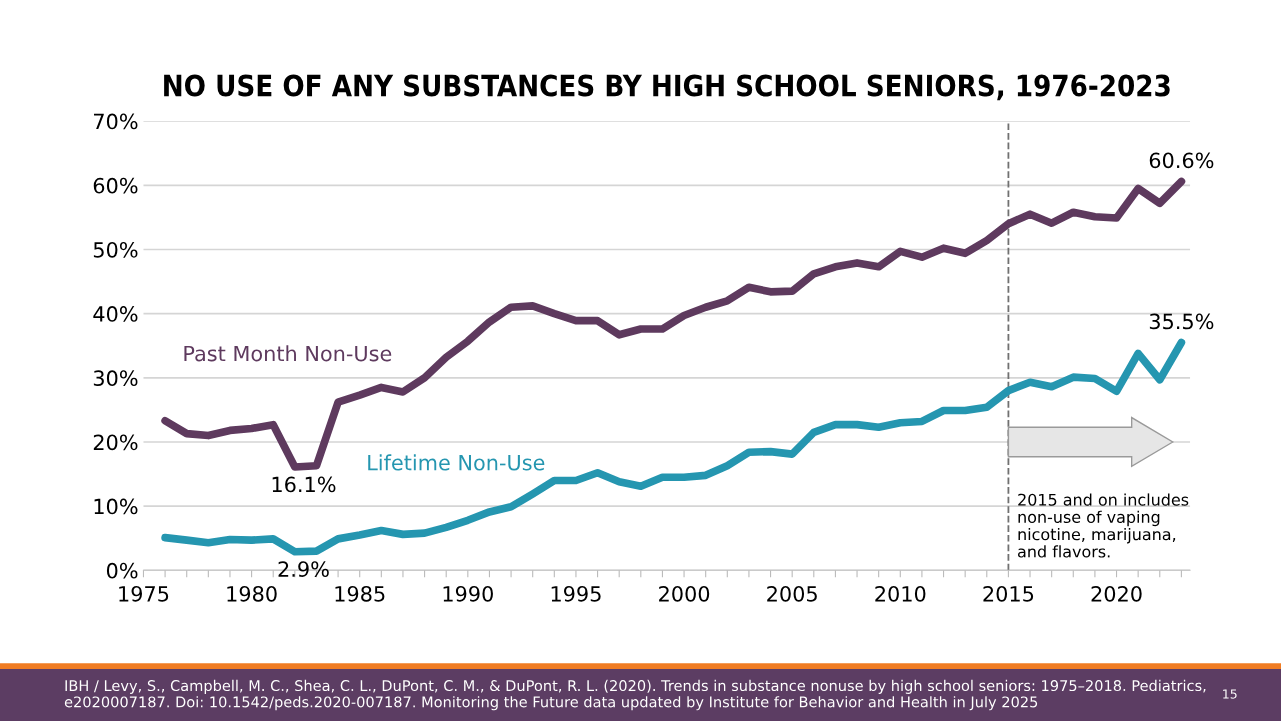  What do you see at coordinates (1230, 694) in the screenshot?
I see `text: 15` at bounding box center [1230, 694].